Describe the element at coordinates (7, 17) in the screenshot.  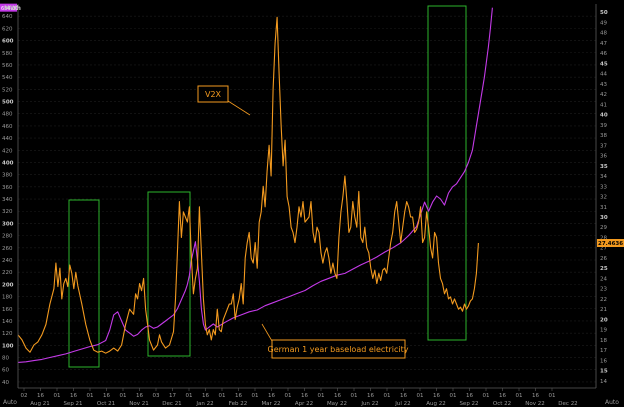
I see `left-tick-label: 640` at that location.